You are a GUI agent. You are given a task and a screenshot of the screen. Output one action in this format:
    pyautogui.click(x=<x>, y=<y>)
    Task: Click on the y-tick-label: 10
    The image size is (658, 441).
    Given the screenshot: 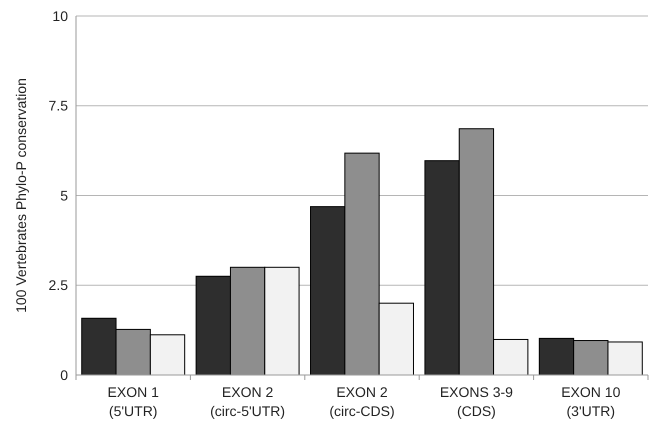 What is the action you would take?
    pyautogui.click(x=60, y=16)
    